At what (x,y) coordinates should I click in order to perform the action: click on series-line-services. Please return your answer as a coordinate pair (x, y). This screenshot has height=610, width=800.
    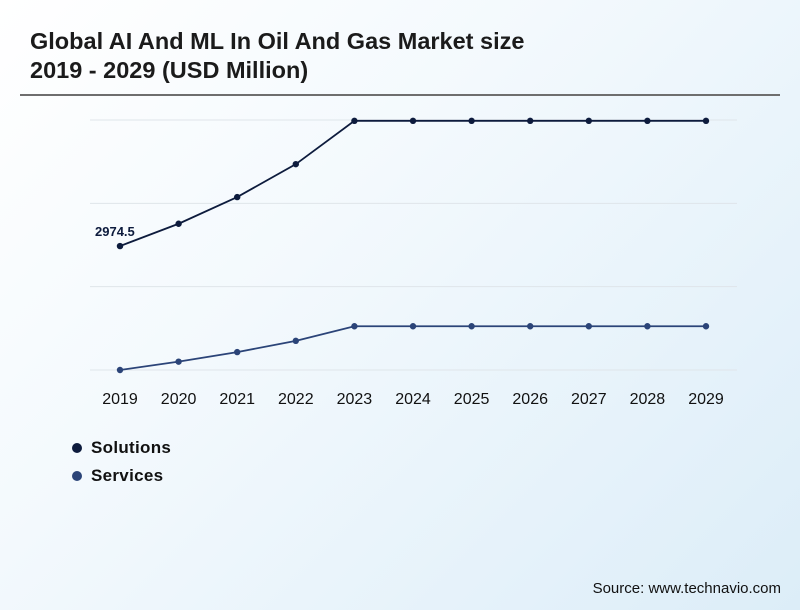
    Looking at the image, I should click on (412, 348).